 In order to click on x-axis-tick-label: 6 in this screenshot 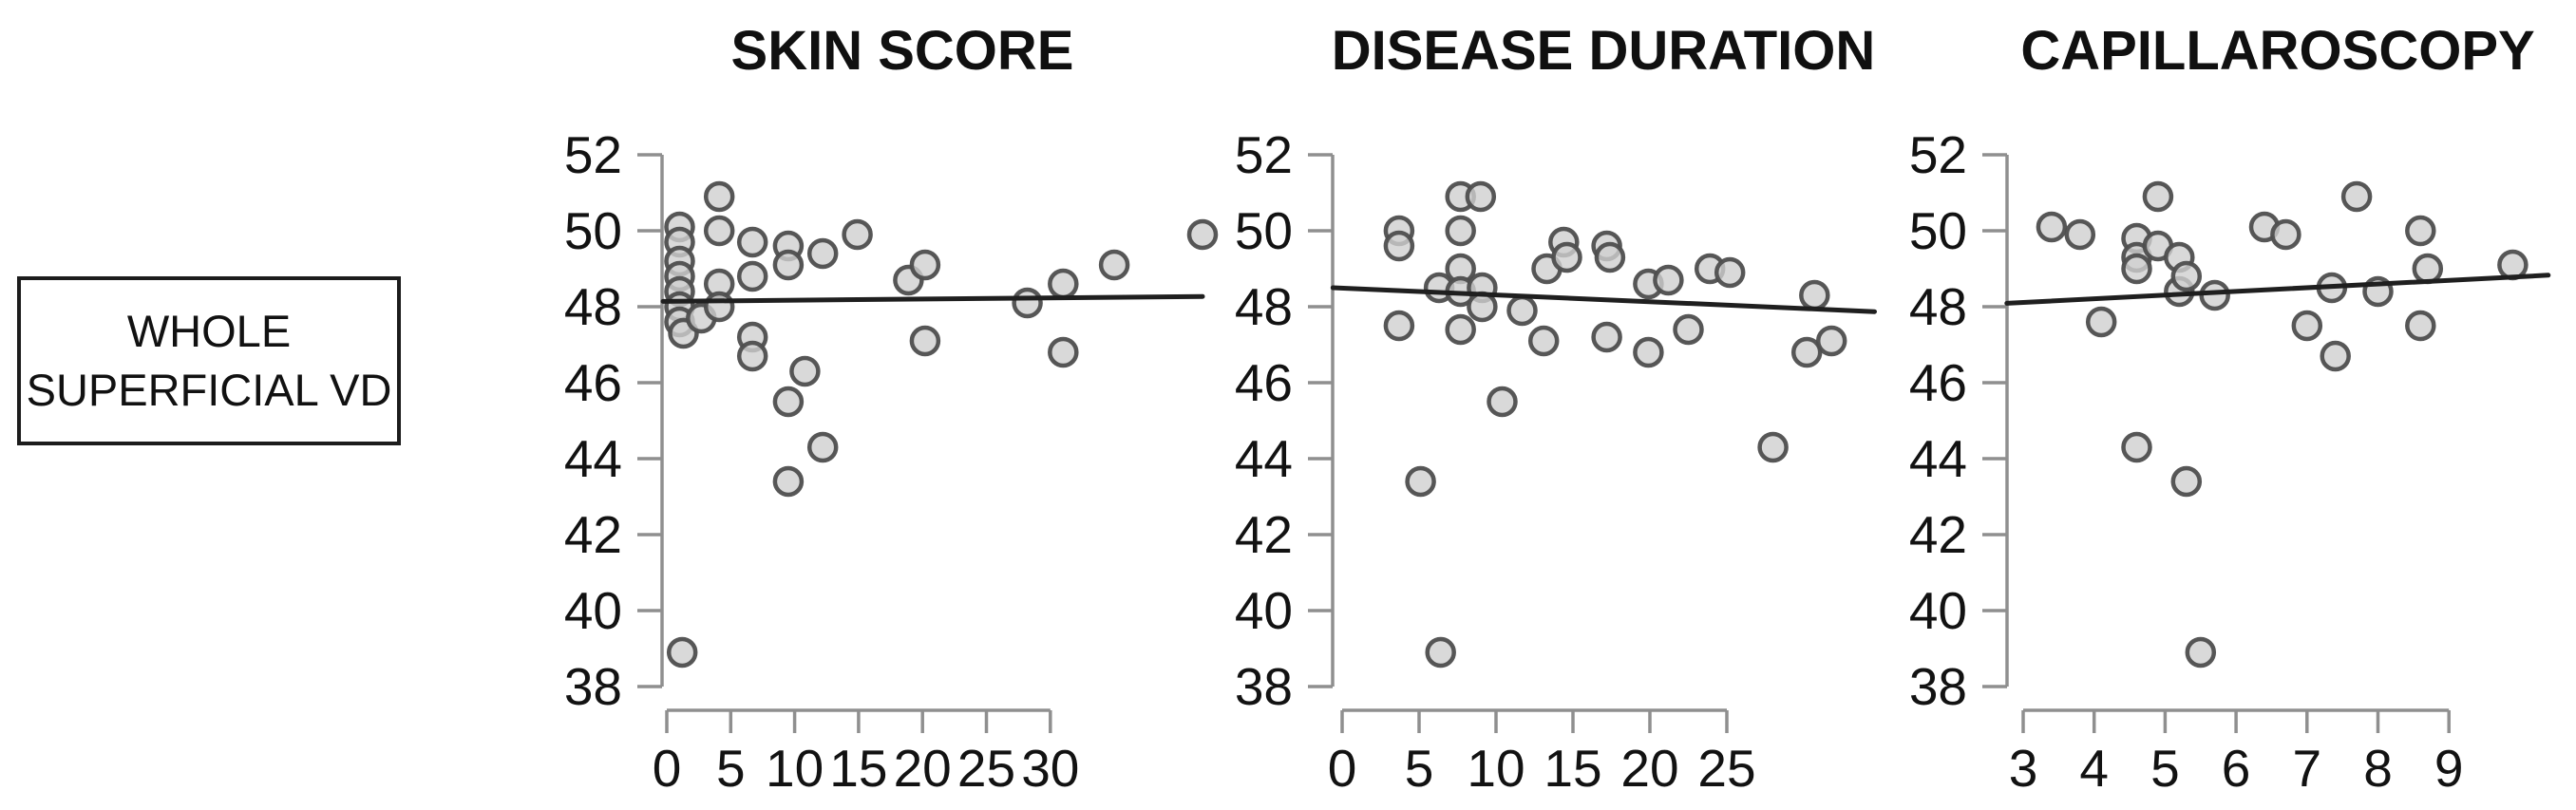, I will do `click(2236, 768)`.